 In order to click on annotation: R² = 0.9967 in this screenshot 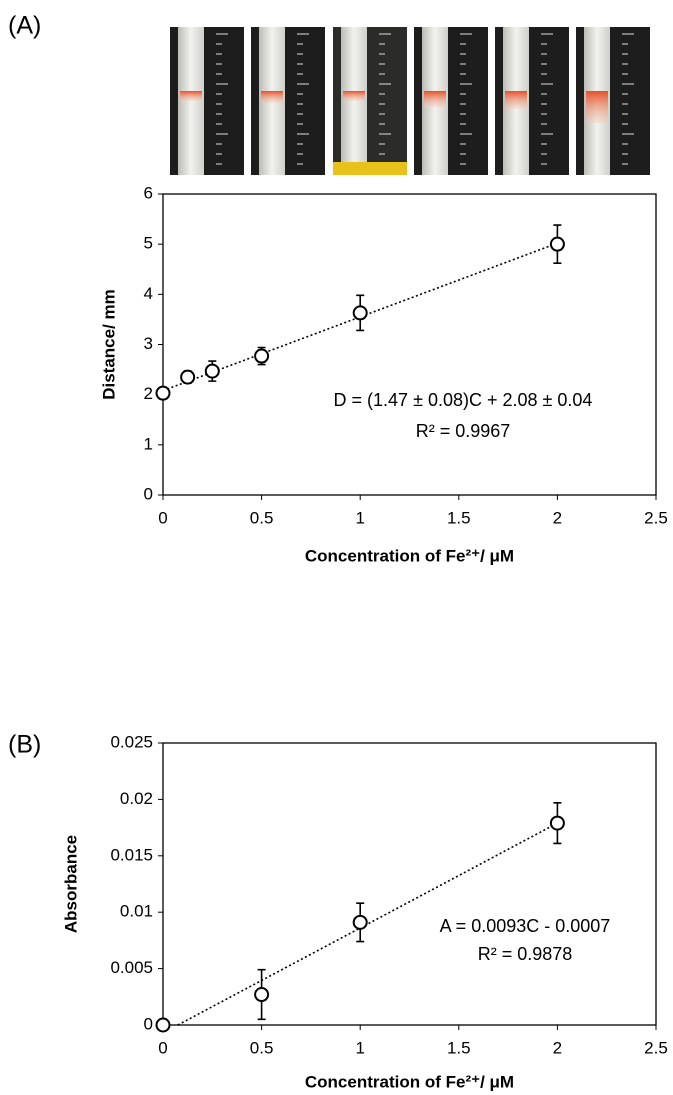, I will do `click(463, 431)`.